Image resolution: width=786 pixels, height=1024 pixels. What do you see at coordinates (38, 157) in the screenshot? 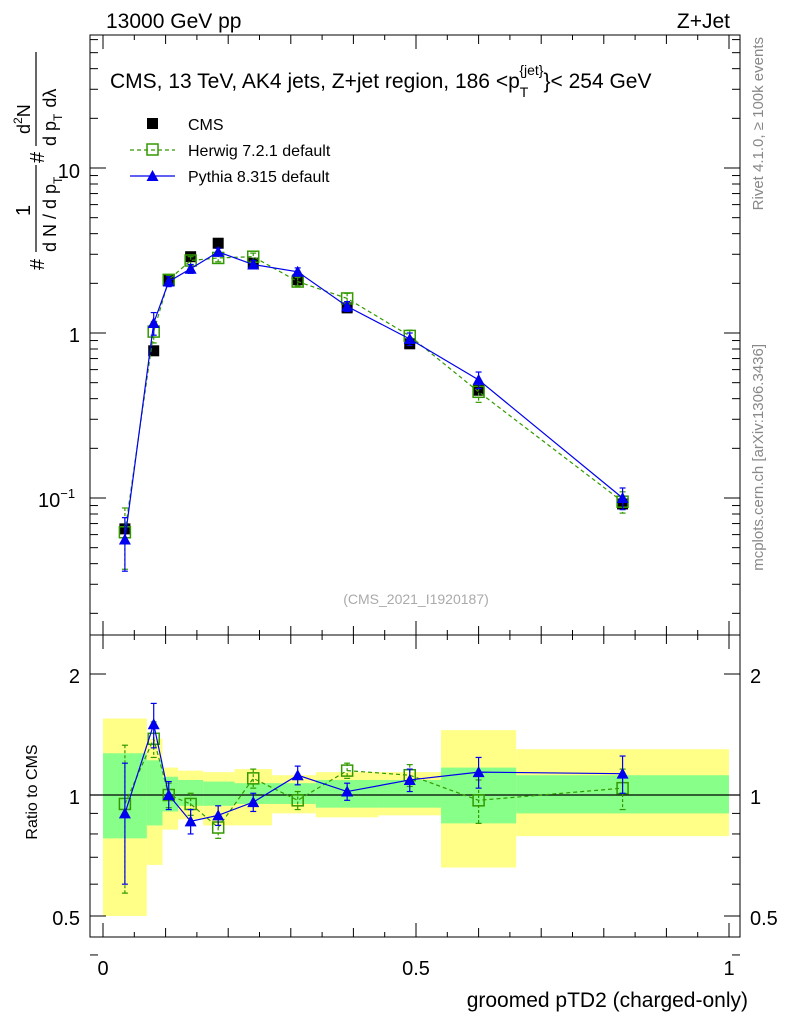
I see `ylabel-den-hash: #` at bounding box center [38, 157].